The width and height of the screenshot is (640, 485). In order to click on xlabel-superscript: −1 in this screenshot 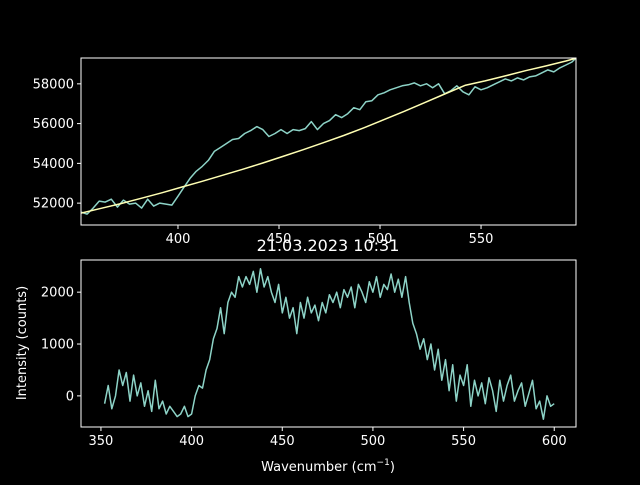, I will do `click(383, 463)`.